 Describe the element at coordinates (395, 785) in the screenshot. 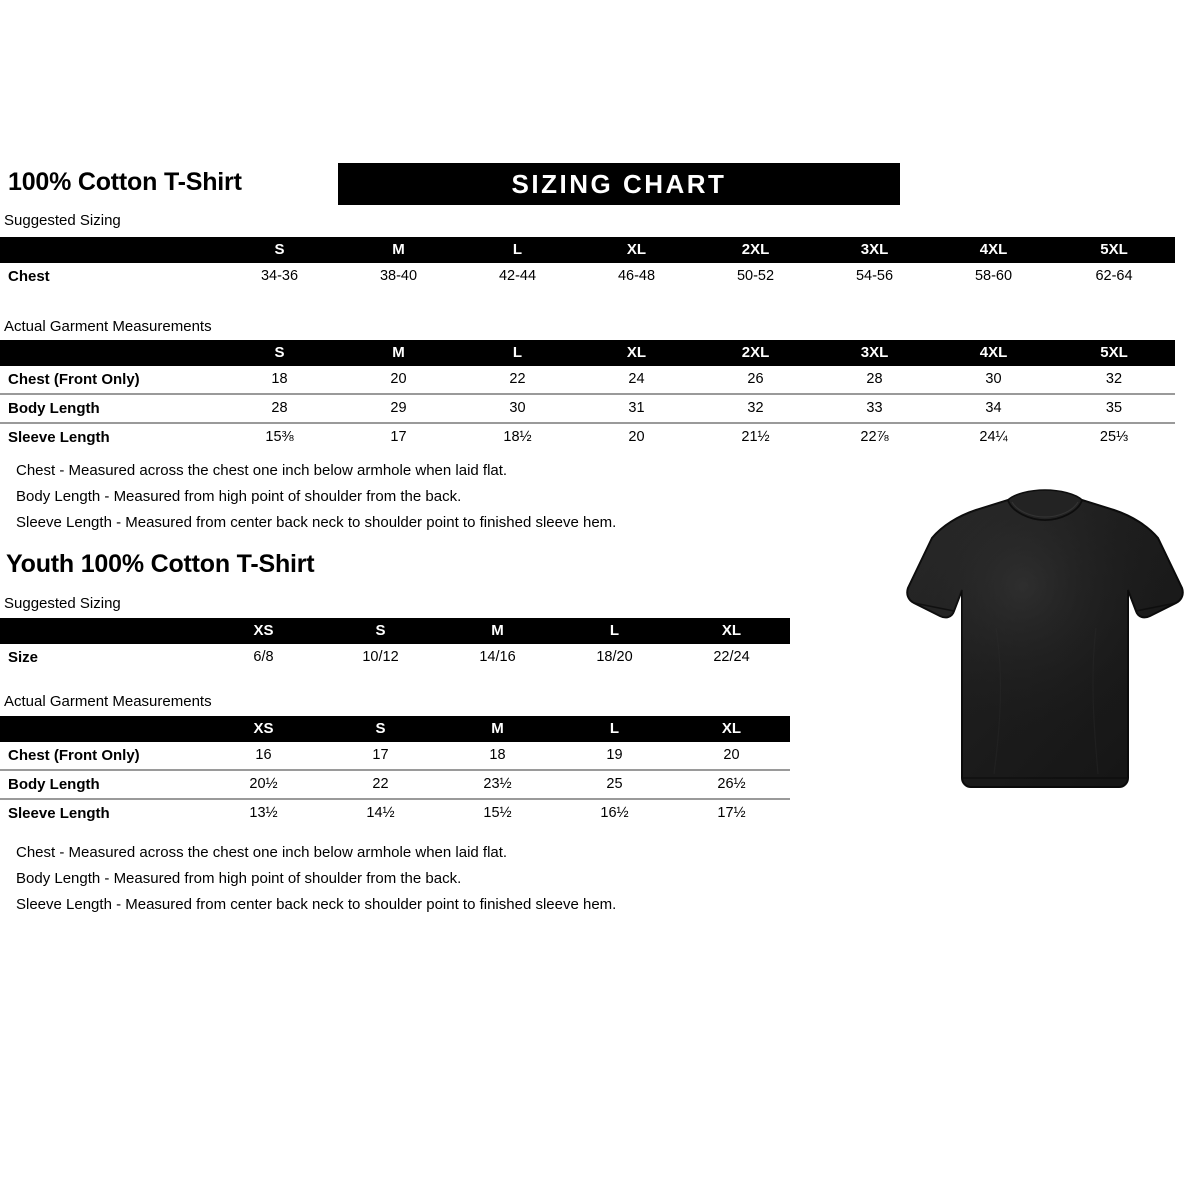

I see `table-row: Body Length 20½ 22 23½ 25 26½` at that location.